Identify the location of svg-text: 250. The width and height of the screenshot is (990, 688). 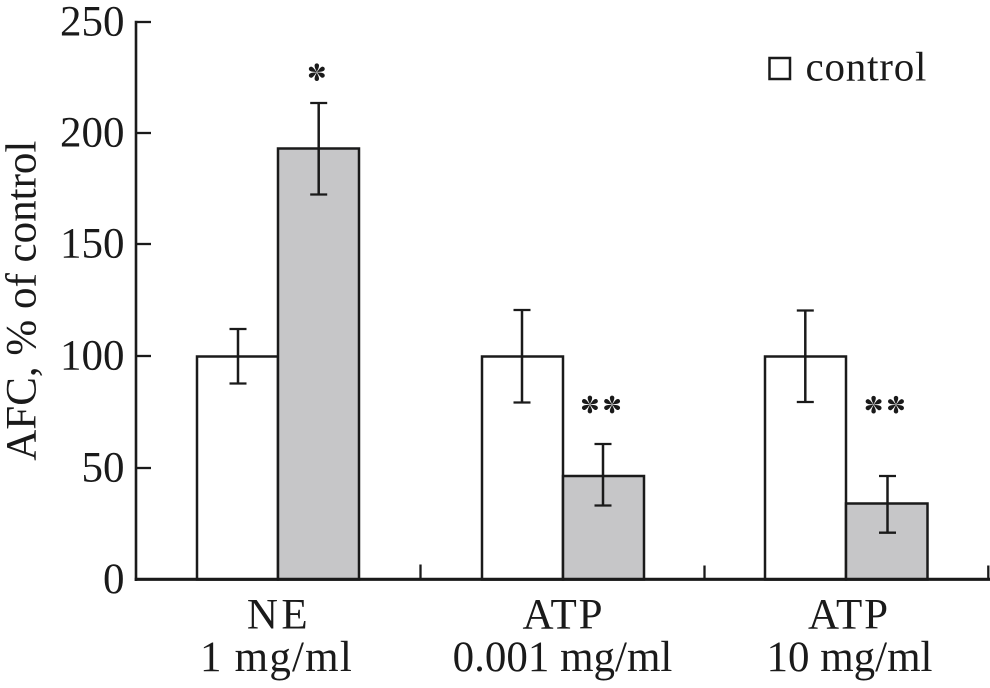
(92, 23).